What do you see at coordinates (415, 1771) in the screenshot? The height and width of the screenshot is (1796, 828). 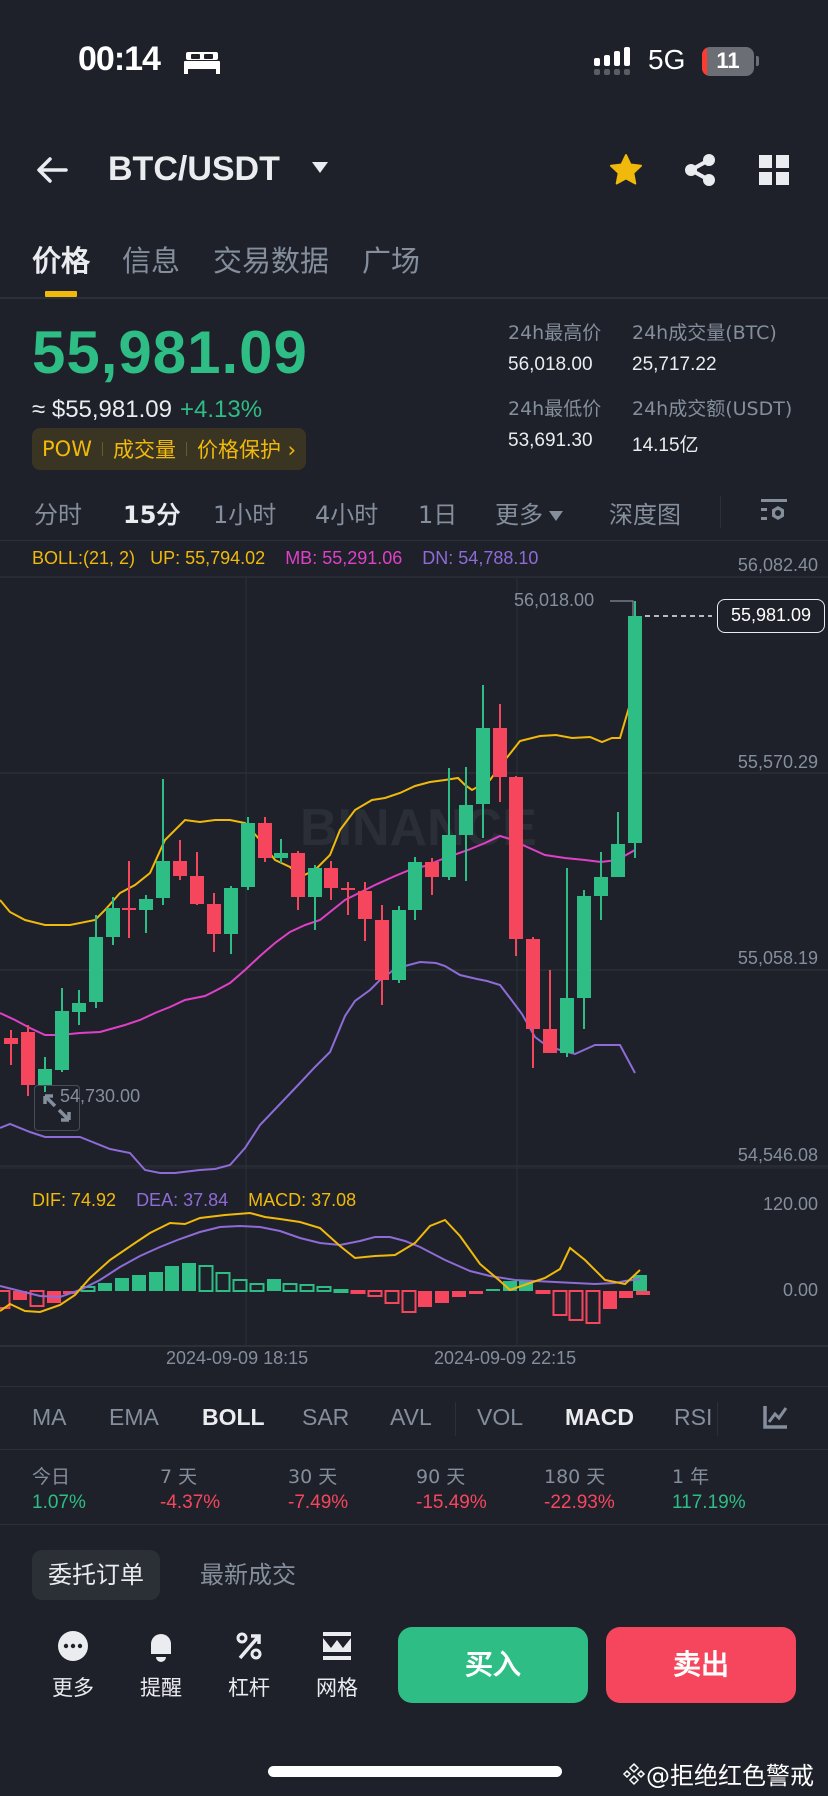 I see `home-indicator` at bounding box center [415, 1771].